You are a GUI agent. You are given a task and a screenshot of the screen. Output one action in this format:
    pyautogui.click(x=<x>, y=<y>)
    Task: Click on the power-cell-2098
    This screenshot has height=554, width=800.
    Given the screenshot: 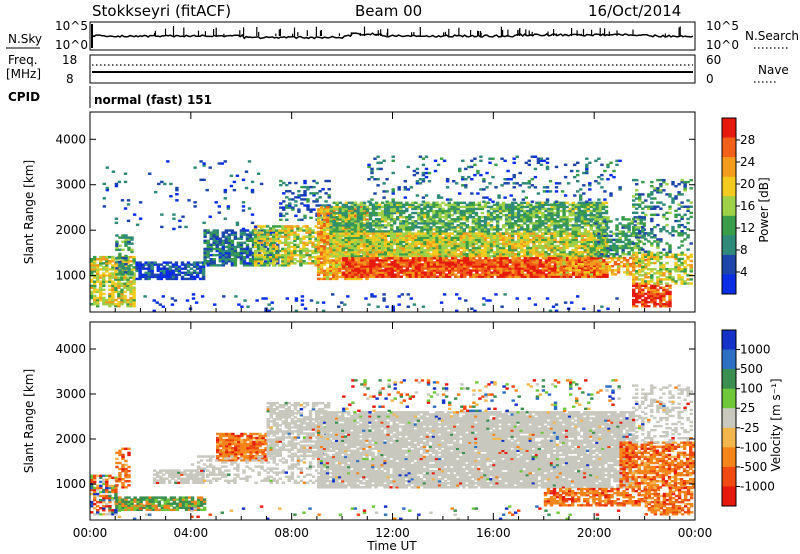 What is the action you would take?
    pyautogui.click(x=419, y=227)
    